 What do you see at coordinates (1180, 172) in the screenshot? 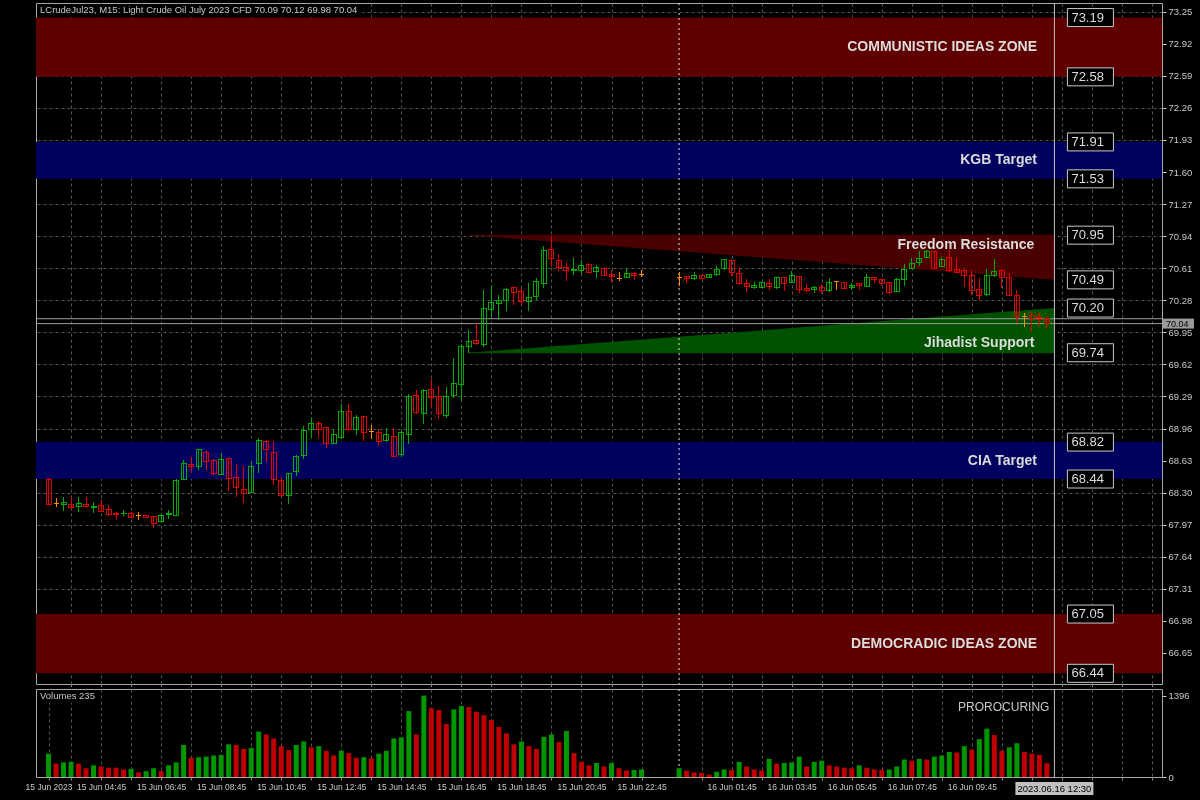
I see `y-tick-label: 71.60` at bounding box center [1180, 172].